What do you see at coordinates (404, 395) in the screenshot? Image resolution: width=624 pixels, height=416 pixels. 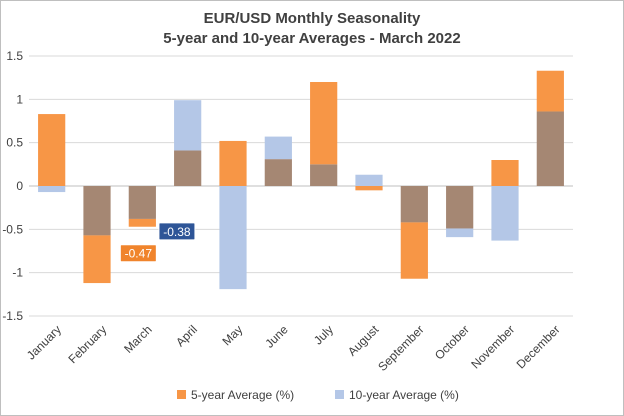 I see `legend-label: 10-year Average (%)` at bounding box center [404, 395].